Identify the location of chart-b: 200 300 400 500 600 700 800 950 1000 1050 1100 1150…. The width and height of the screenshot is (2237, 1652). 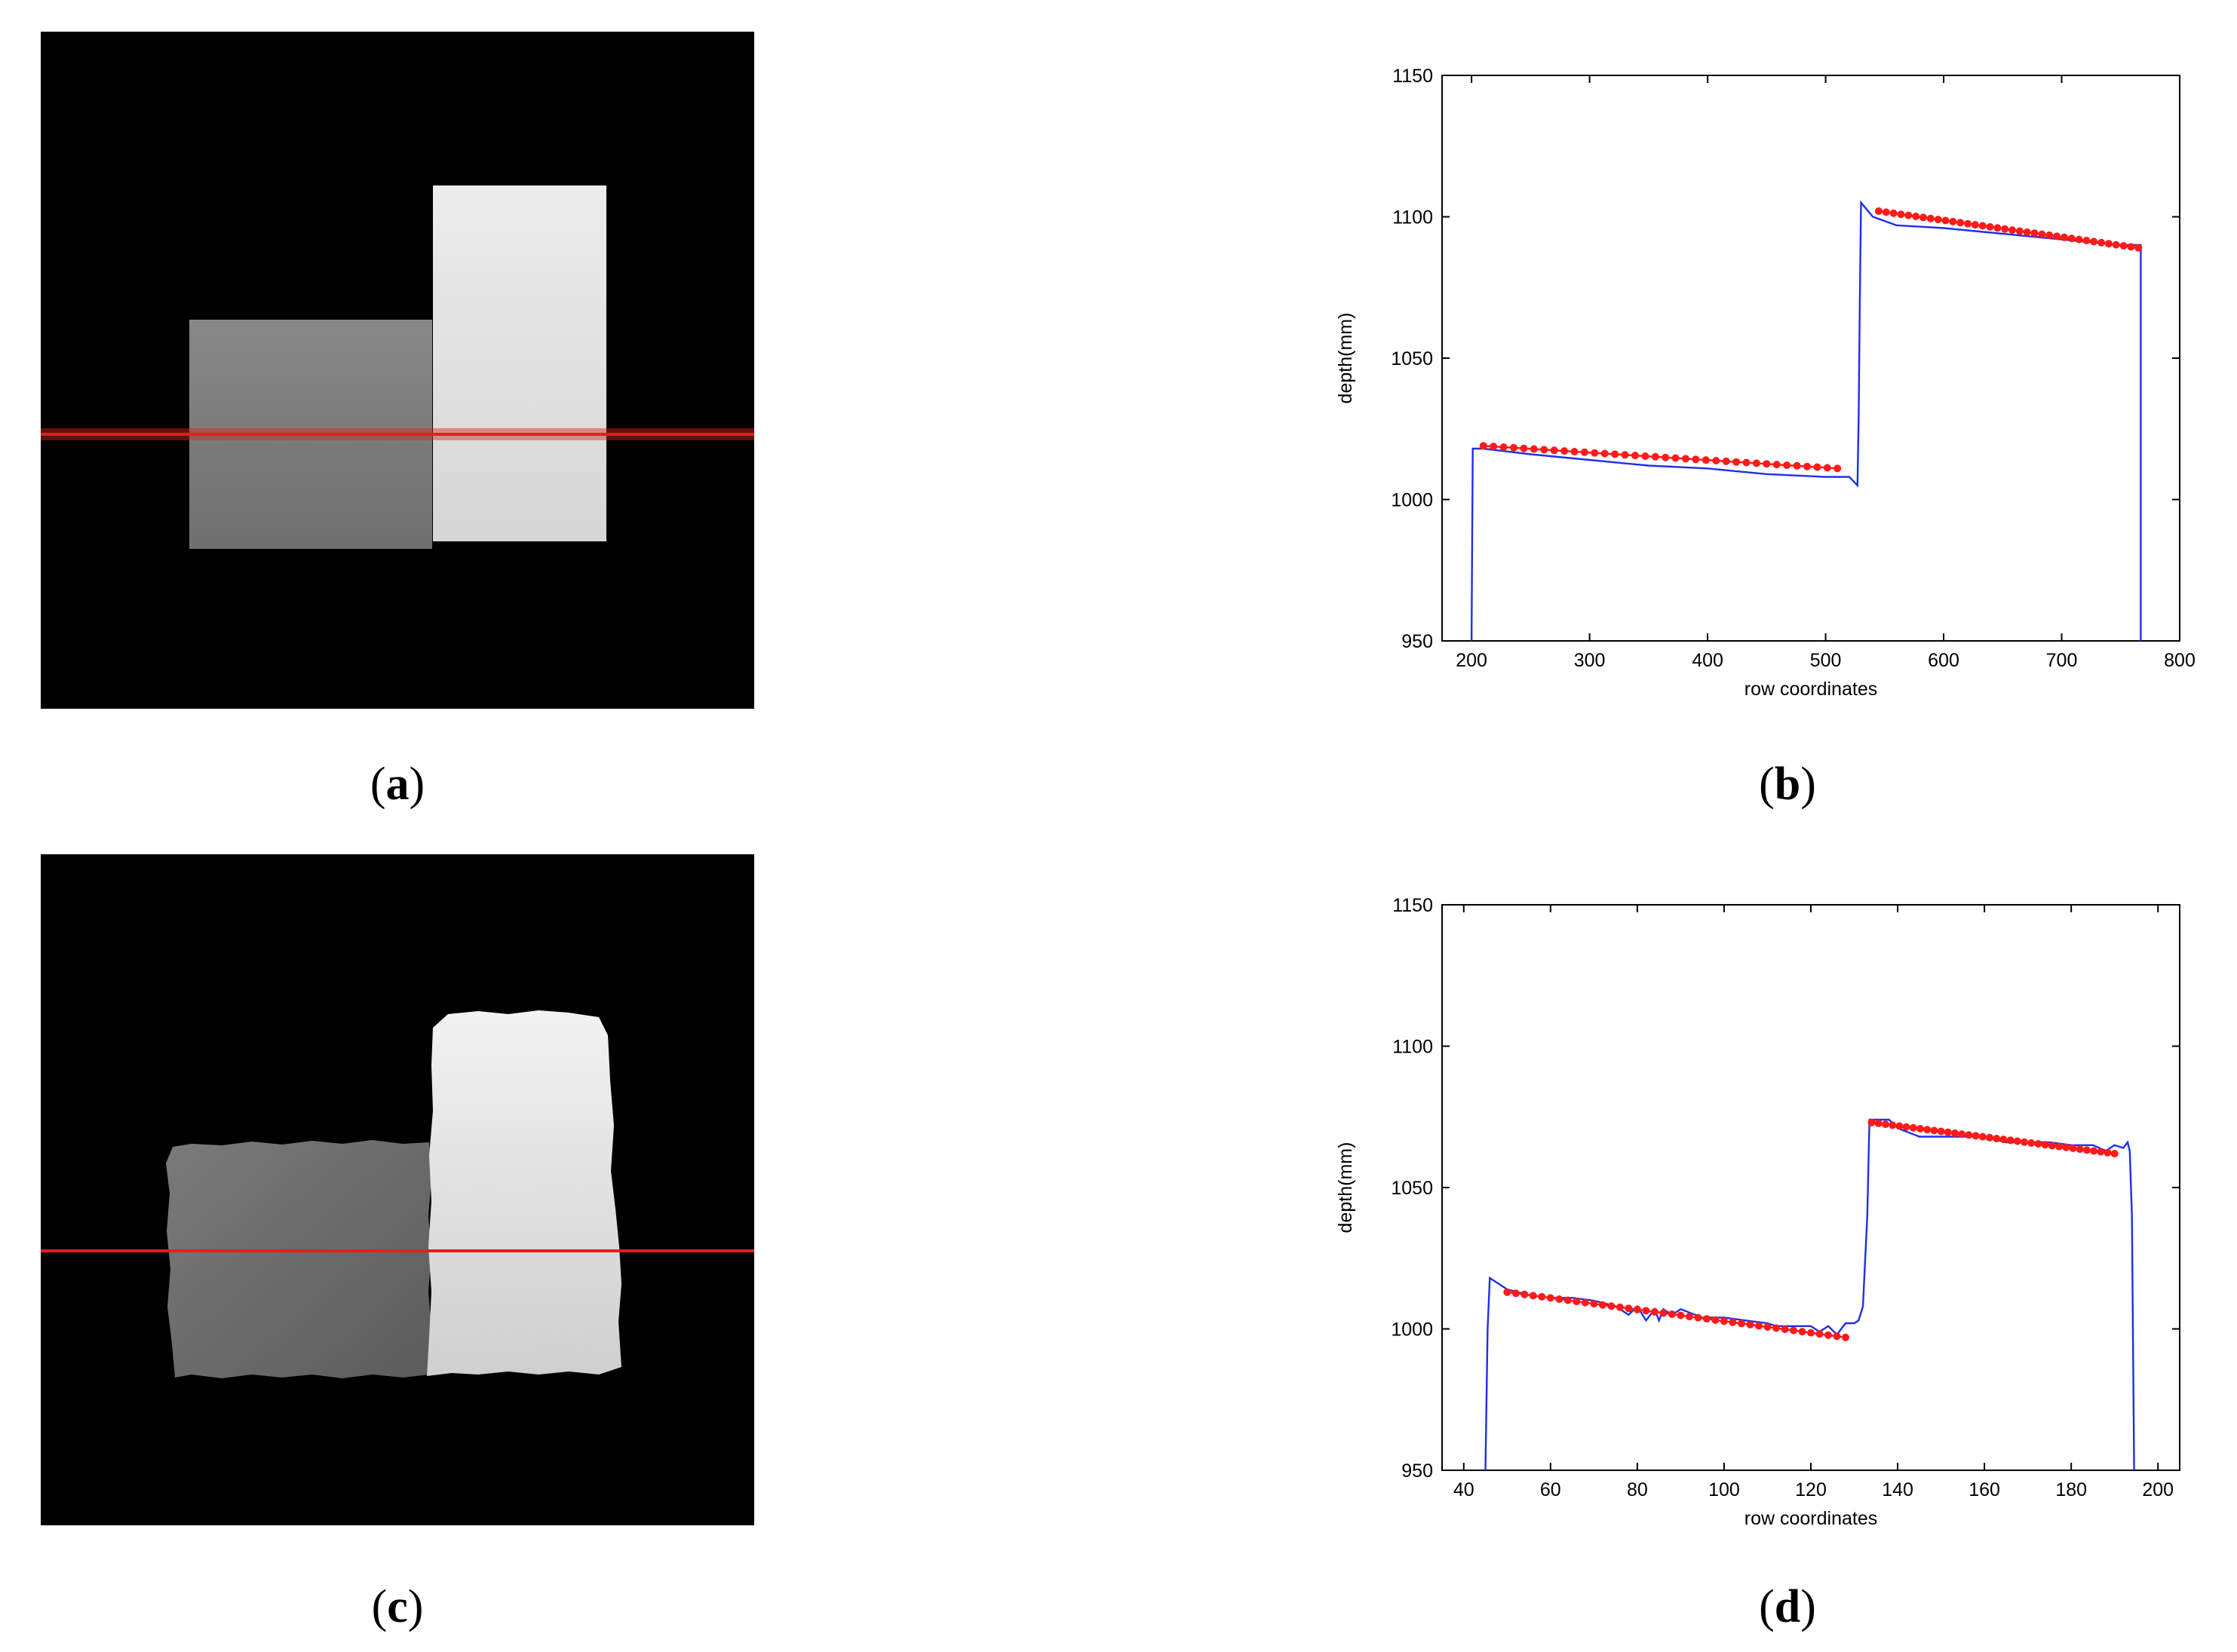
(1765, 383).